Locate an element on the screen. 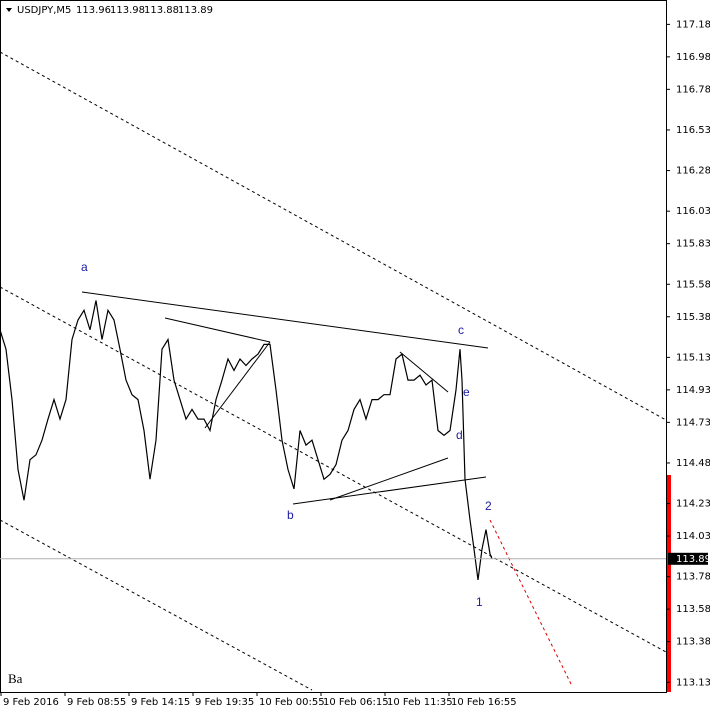  wave-label: e is located at coordinates (466, 392).